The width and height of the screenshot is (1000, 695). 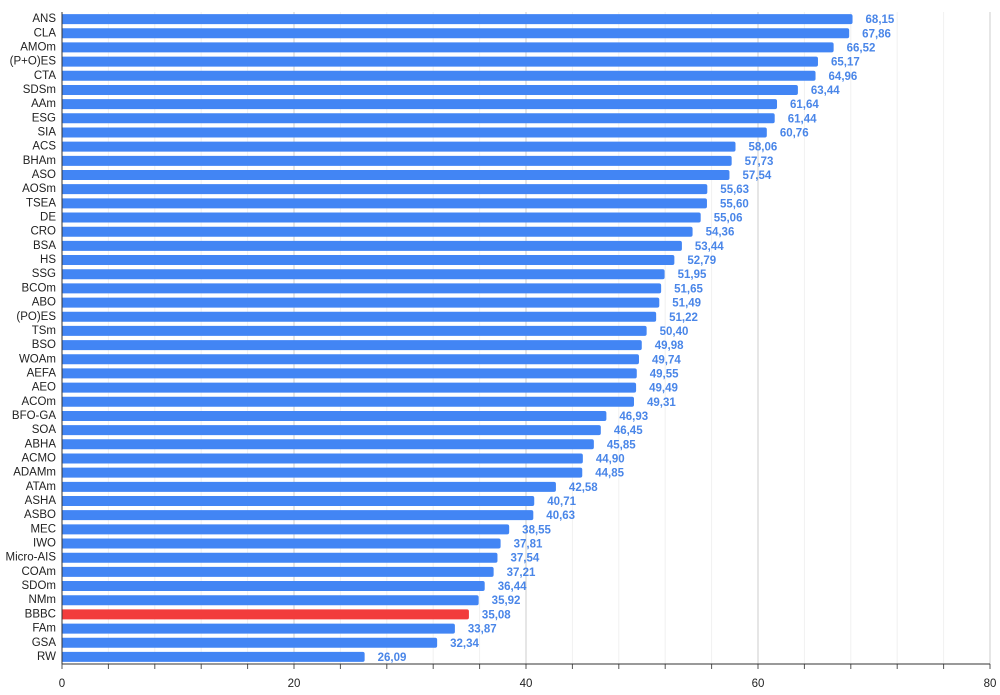 I want to click on x-tick-label: 80, so click(x=990, y=684).